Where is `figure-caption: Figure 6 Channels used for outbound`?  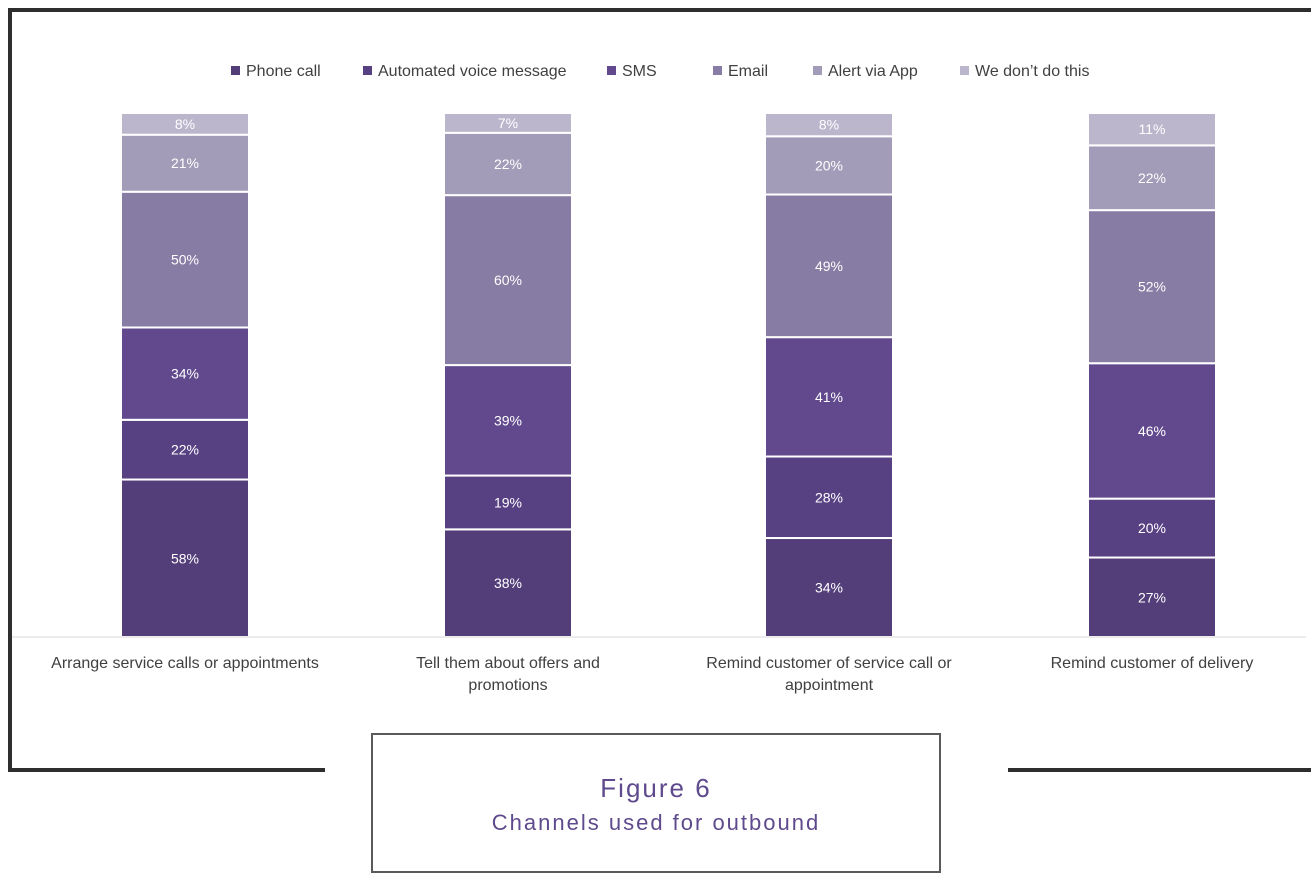 figure-caption: Figure 6 Channels used for outbound is located at coordinates (656, 803).